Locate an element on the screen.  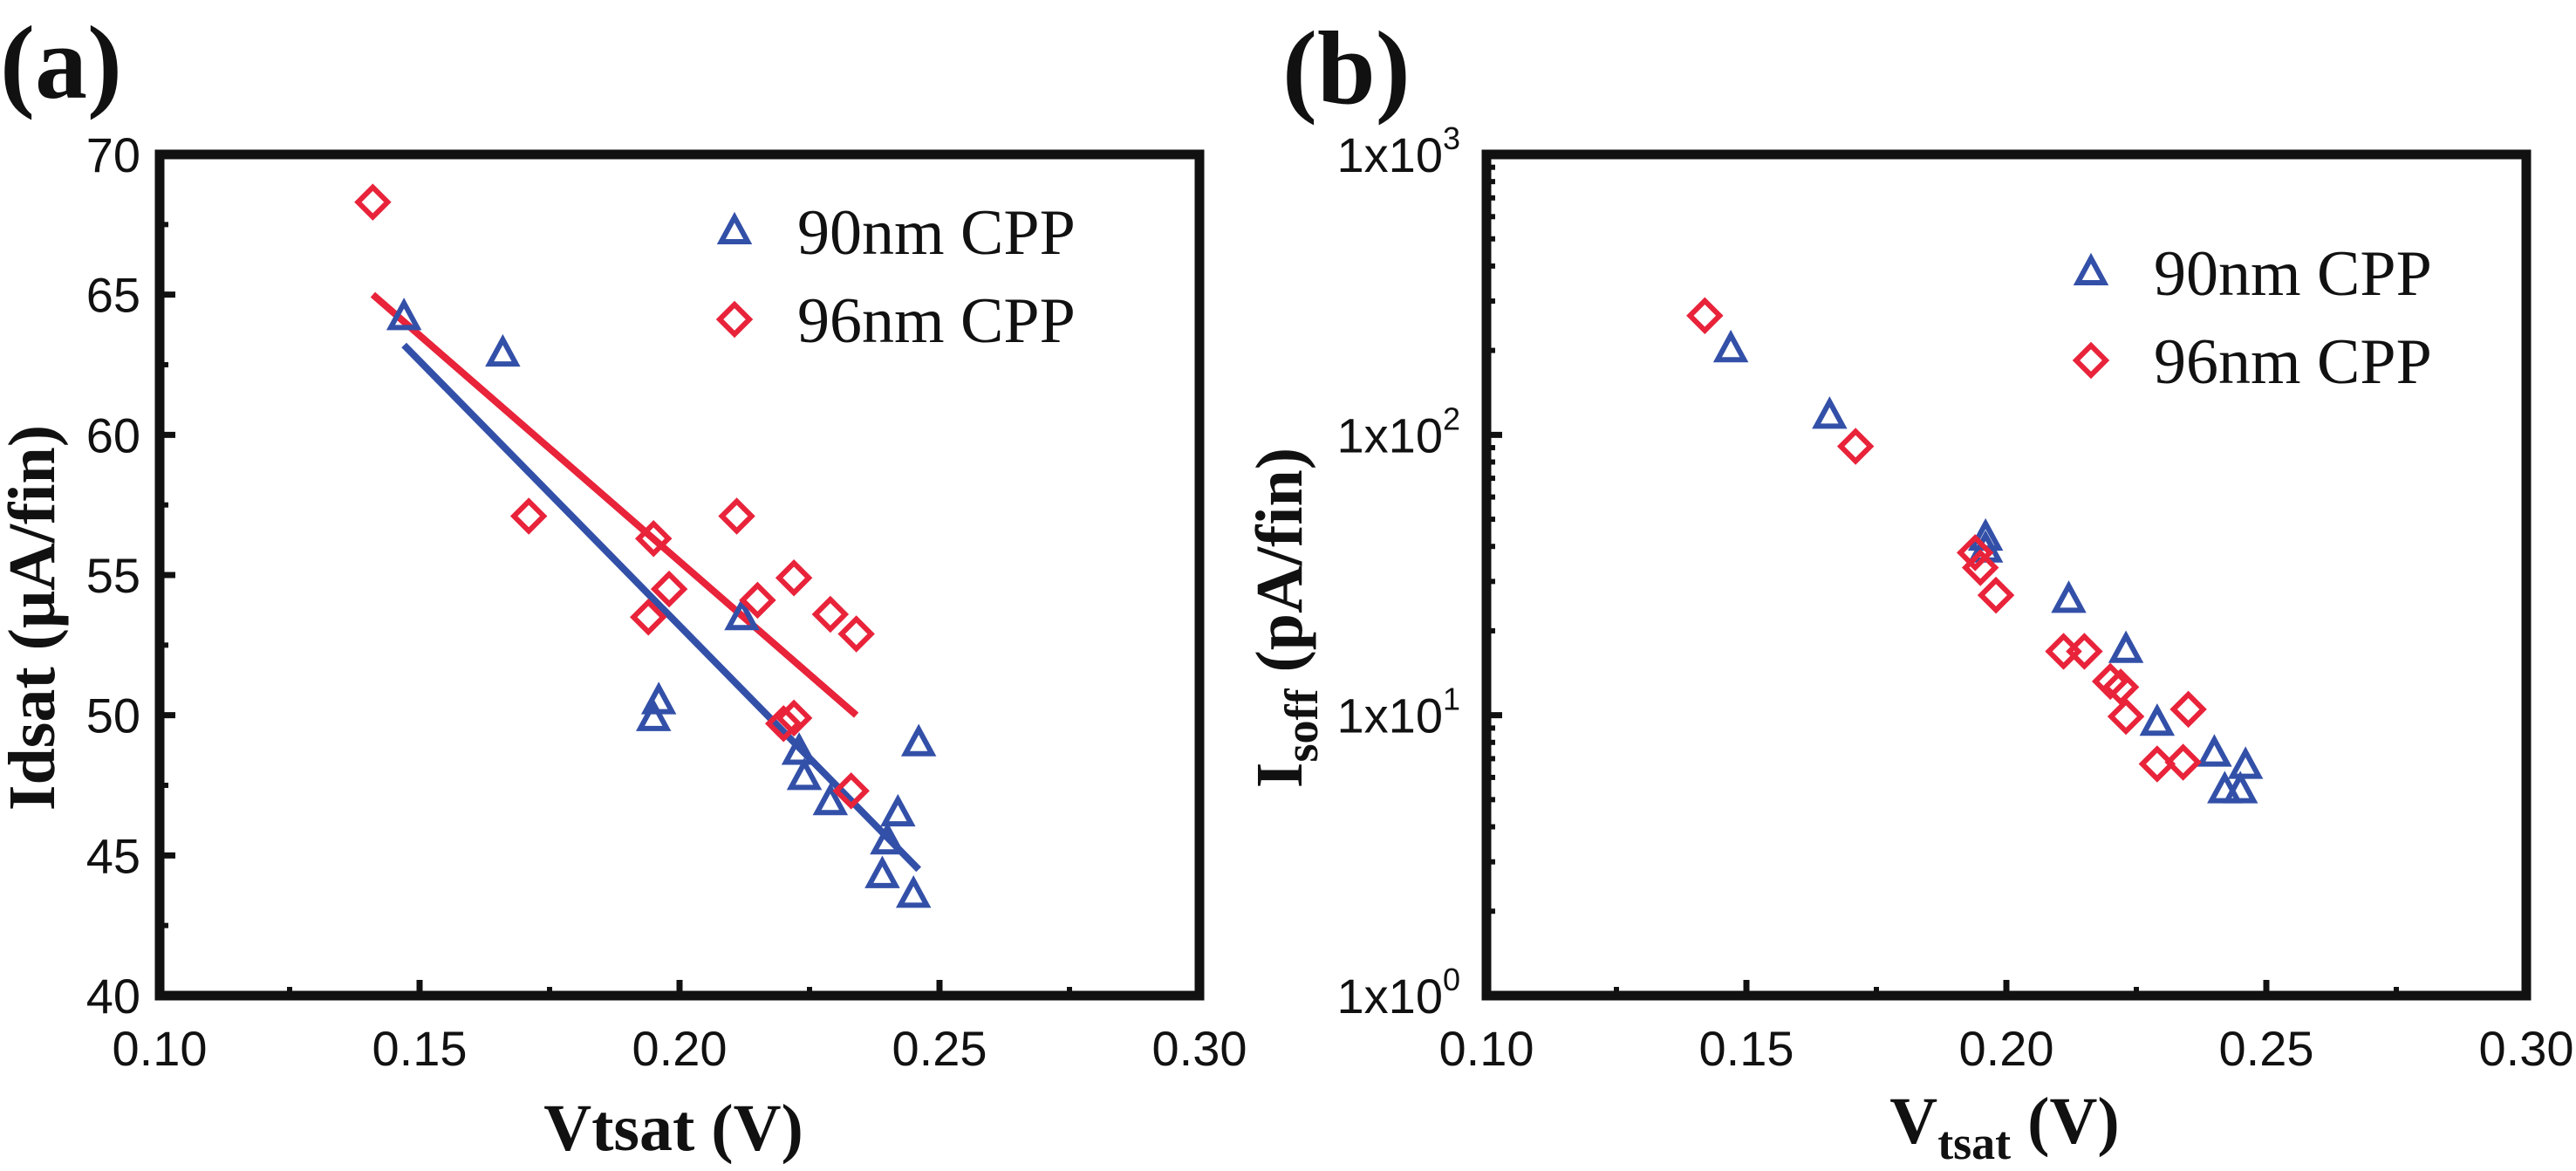
y-tick-label: 70 is located at coordinates (113, 154).